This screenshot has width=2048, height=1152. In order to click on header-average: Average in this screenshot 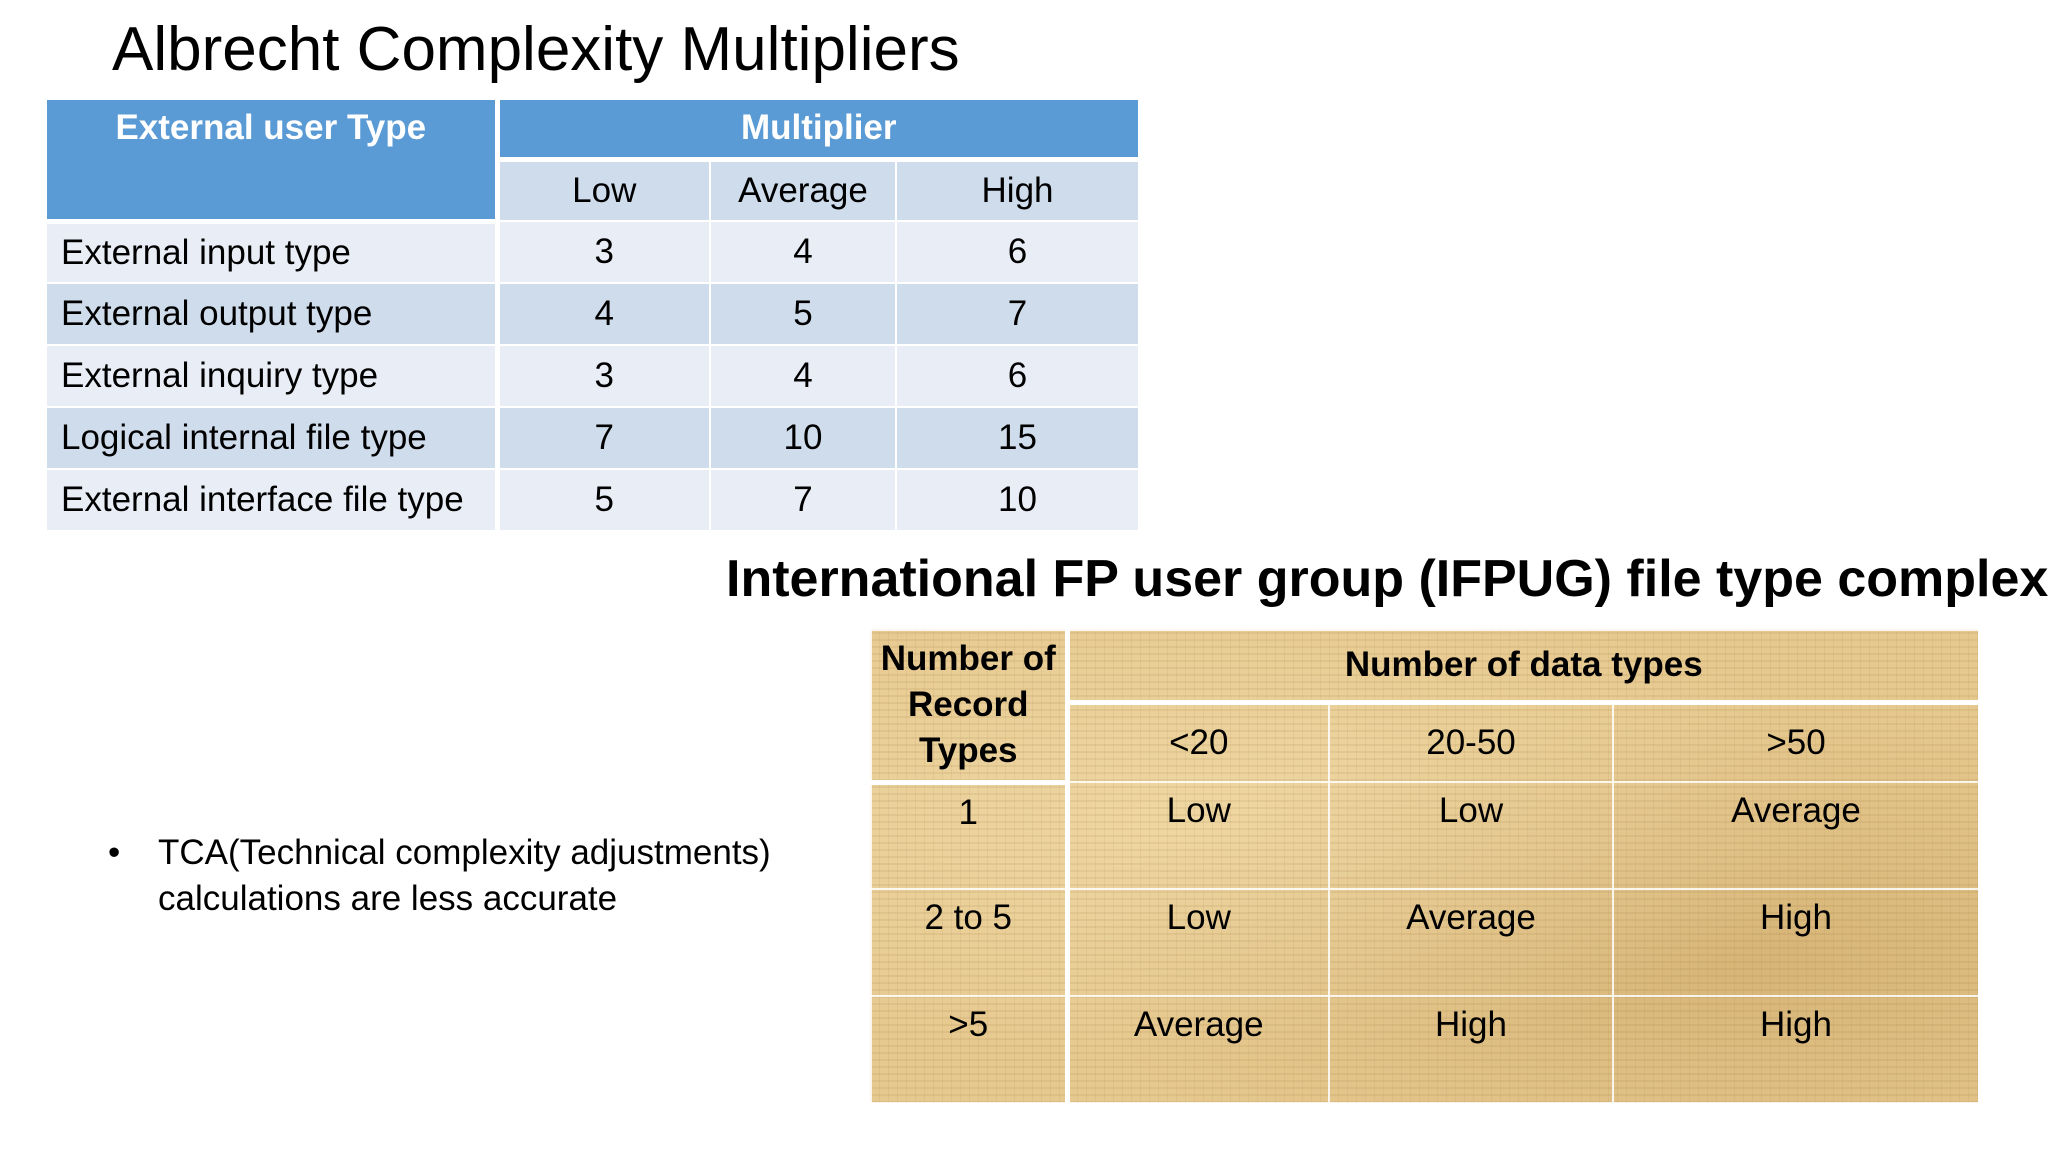, I will do `click(803, 190)`.